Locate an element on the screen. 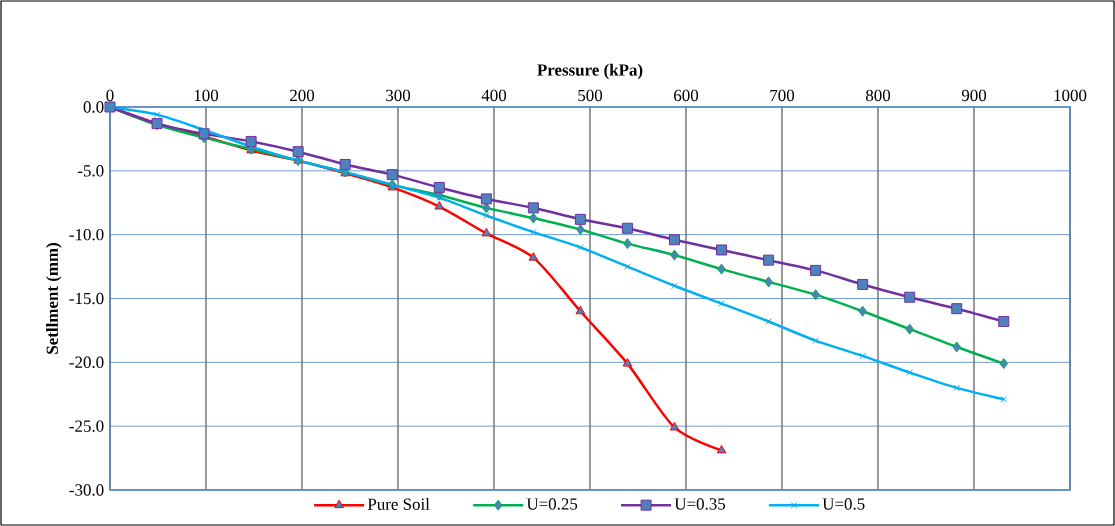 This screenshot has width=1115, height=526. y-tick-label: -20.0 is located at coordinates (86, 362).